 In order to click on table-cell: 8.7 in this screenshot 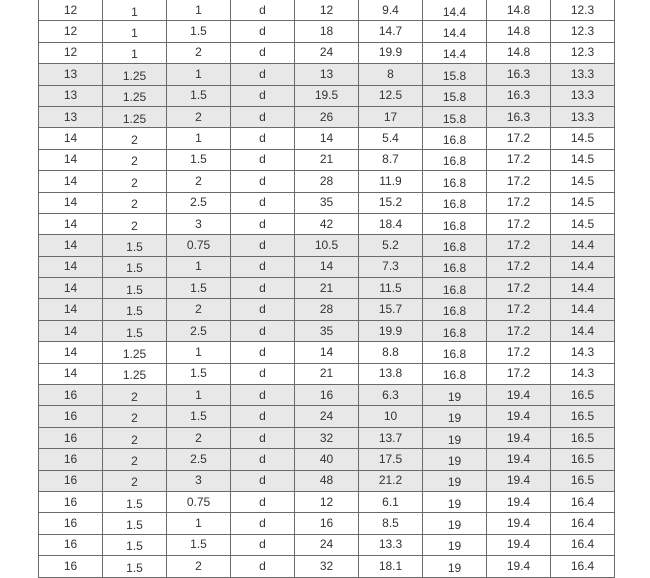, I will do `click(390, 160)`.